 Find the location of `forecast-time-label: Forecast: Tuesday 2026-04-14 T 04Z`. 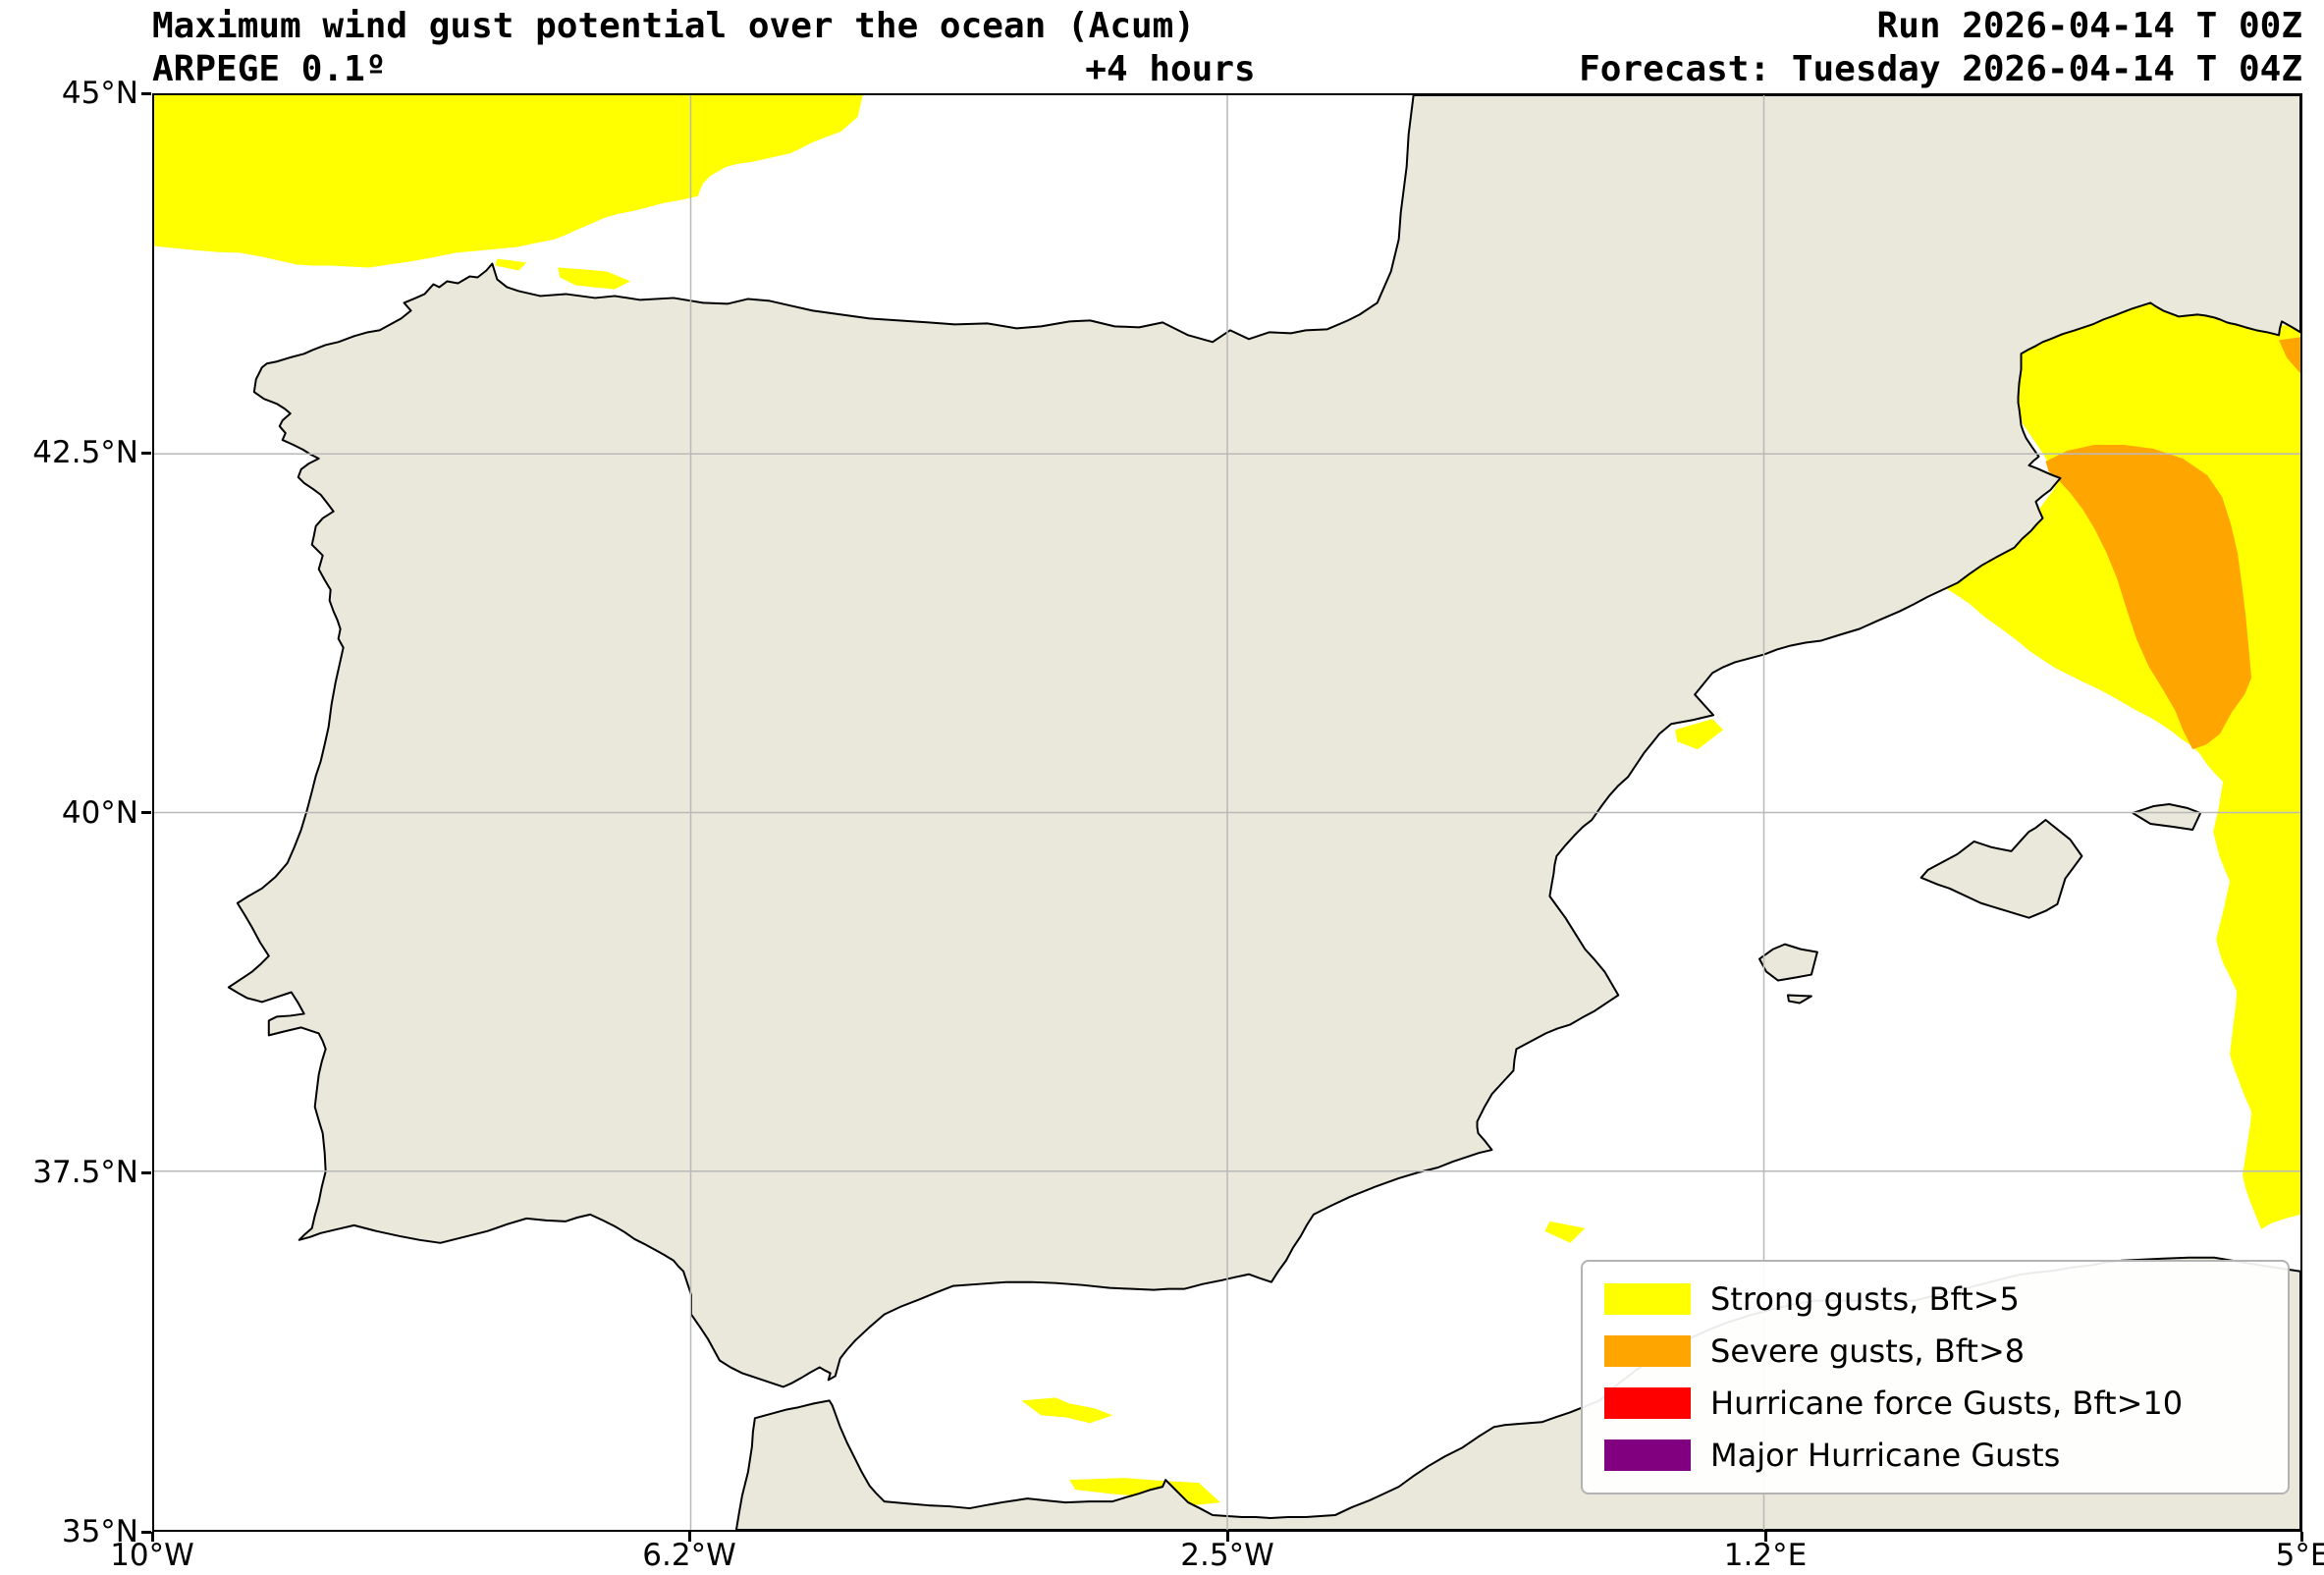

forecast-time-label: Forecast: Tuesday 2026-04-14 T 04Z is located at coordinates (1940, 69).